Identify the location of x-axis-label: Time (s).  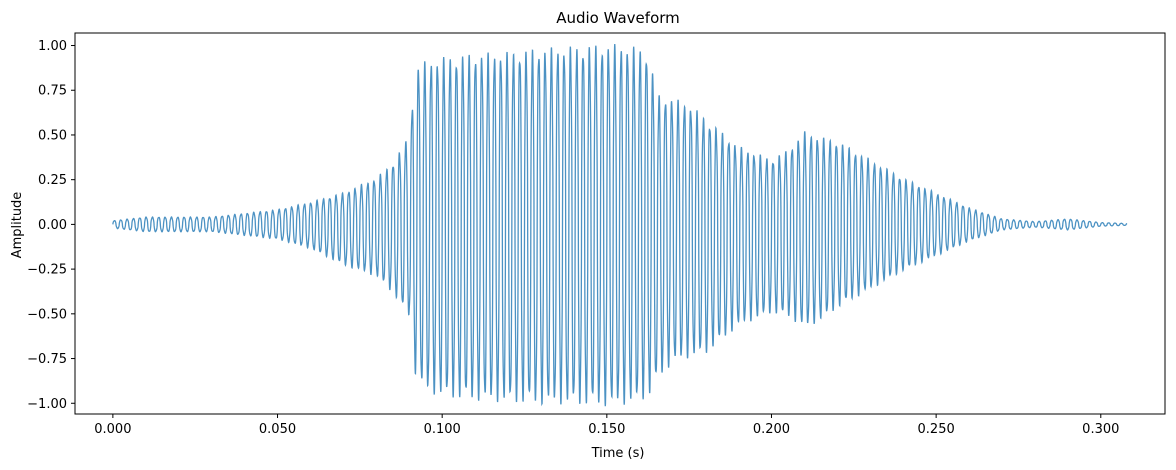
(618, 453).